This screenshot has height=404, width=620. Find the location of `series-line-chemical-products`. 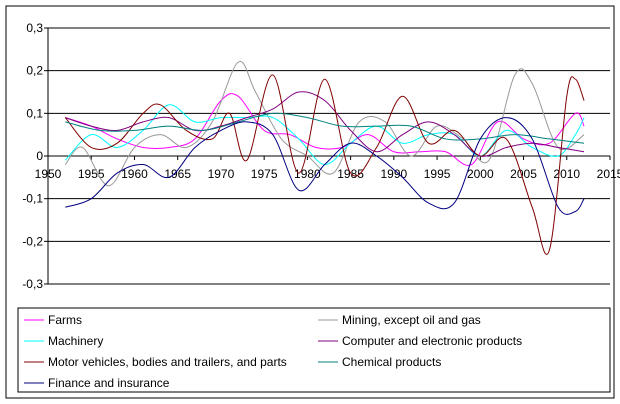

series-line-chemical-products is located at coordinates (325, 128).